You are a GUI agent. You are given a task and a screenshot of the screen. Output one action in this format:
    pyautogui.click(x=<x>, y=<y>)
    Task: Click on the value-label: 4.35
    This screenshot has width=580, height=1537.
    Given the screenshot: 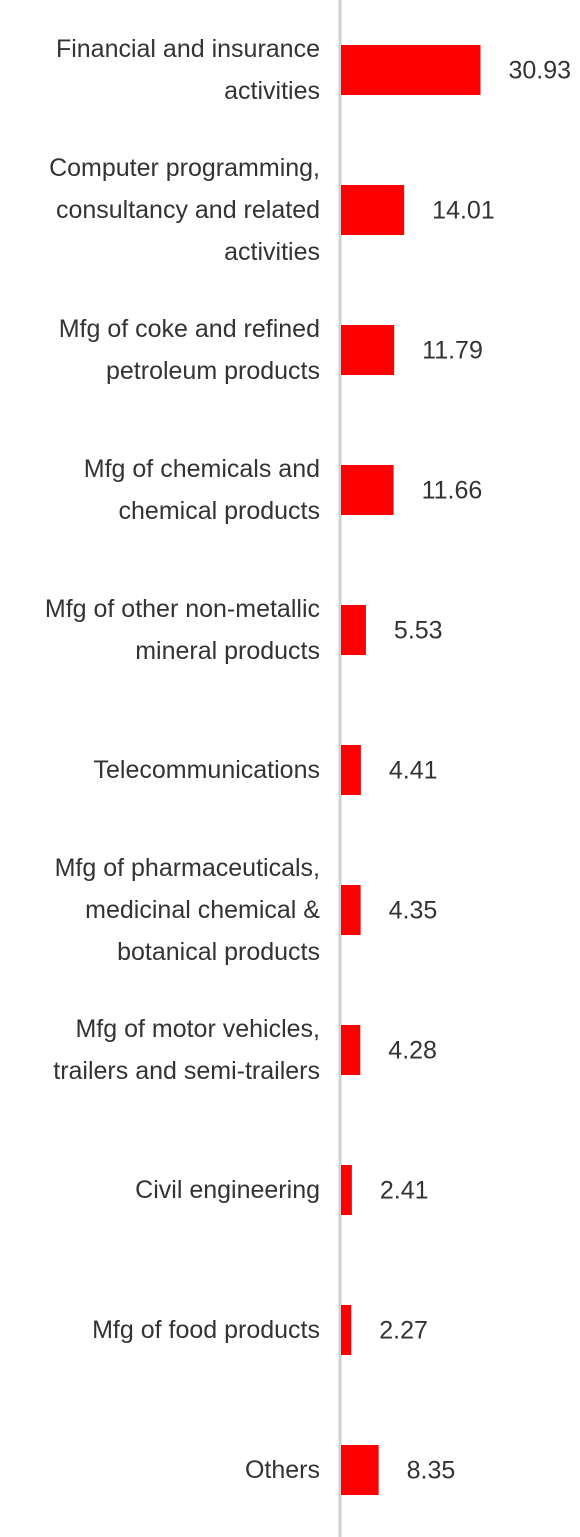 What is the action you would take?
    pyautogui.click(x=413, y=911)
    